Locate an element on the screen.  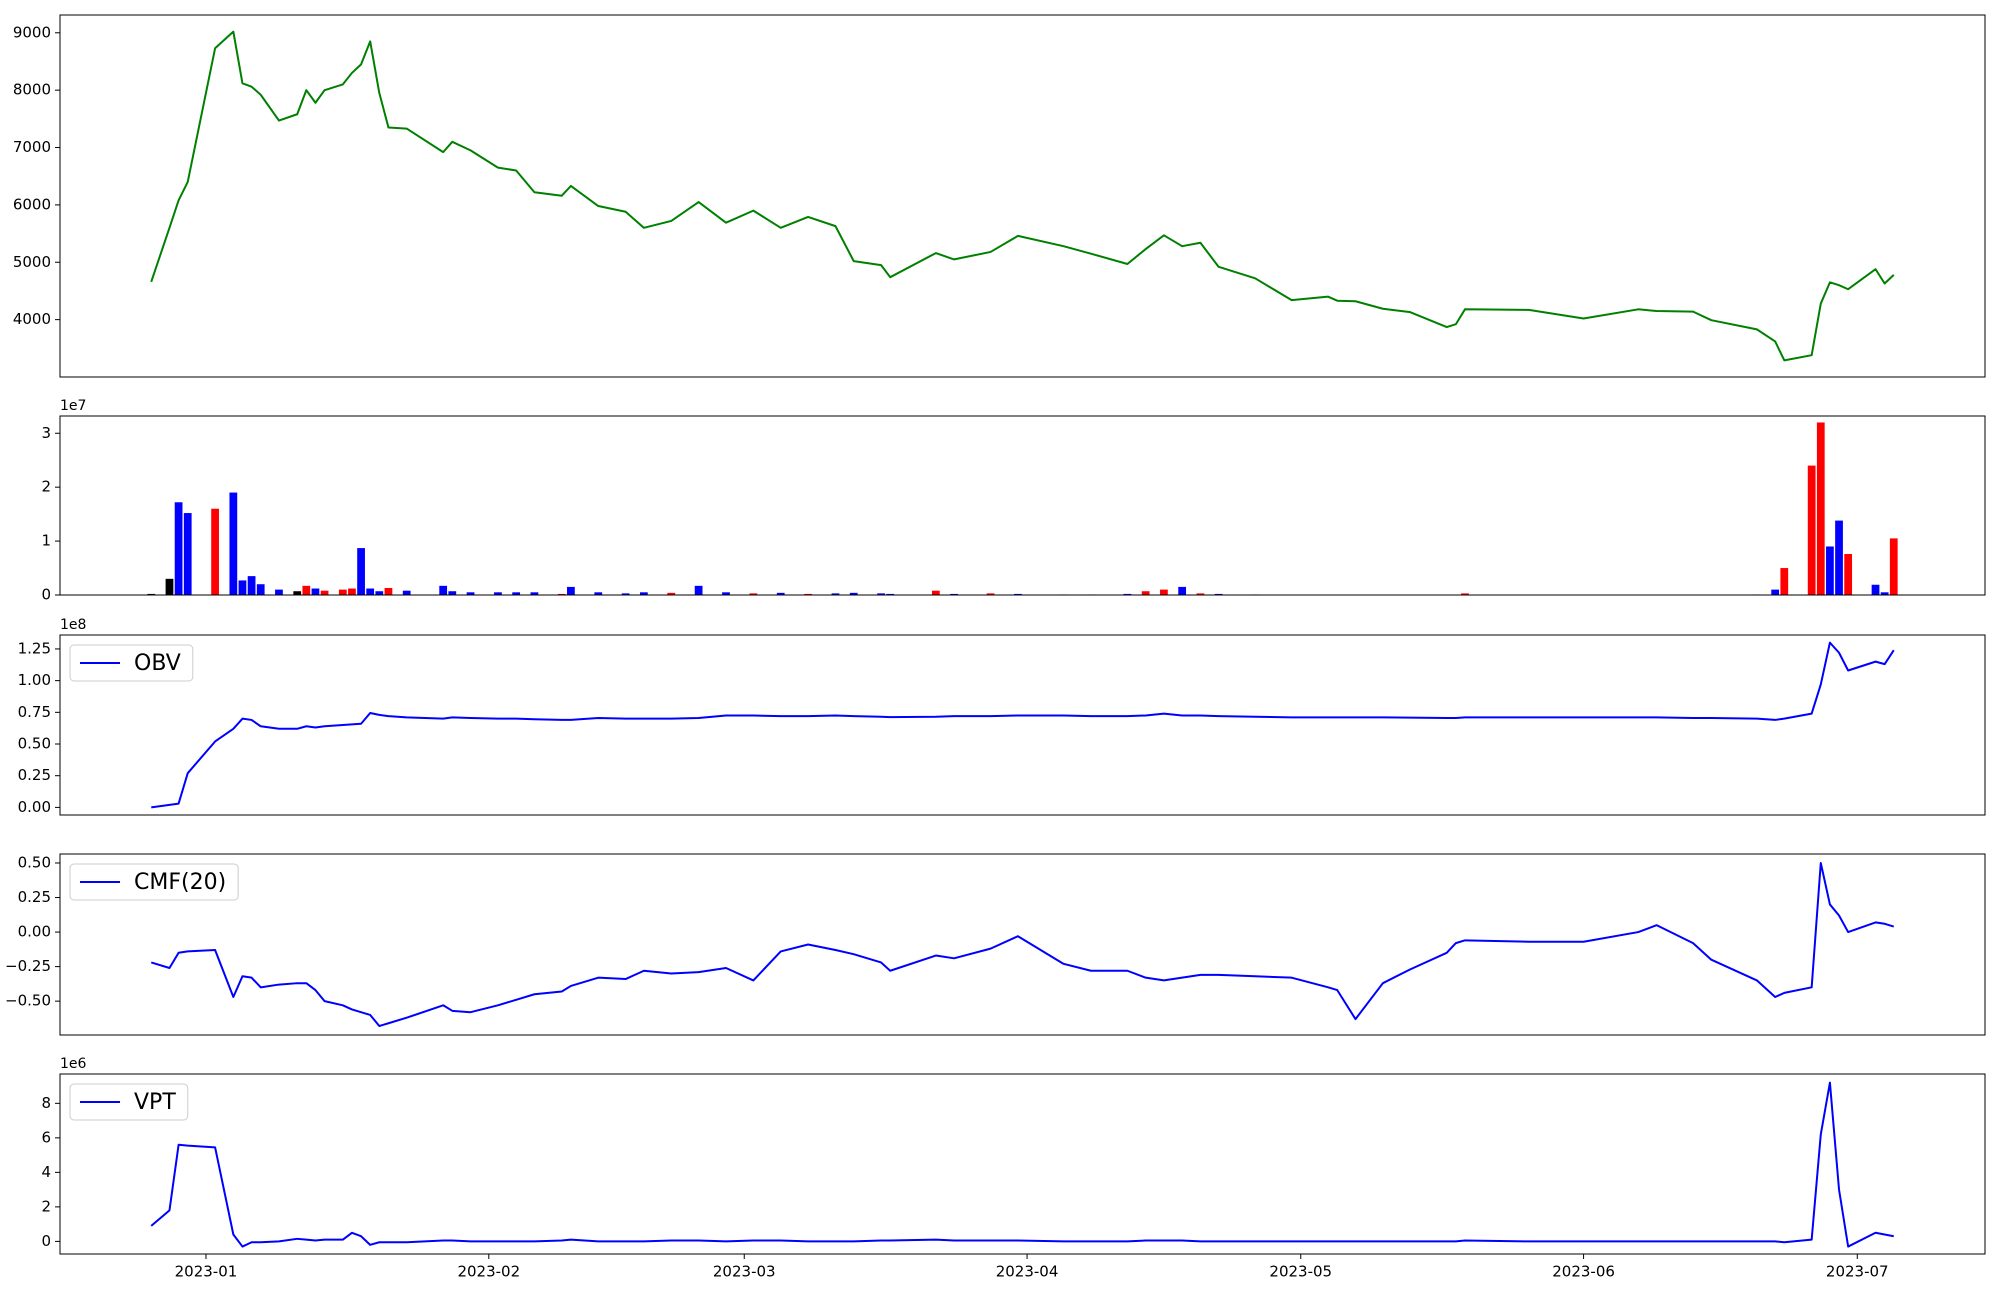
x-tick-label: 2023-03 is located at coordinates (744, 1272).